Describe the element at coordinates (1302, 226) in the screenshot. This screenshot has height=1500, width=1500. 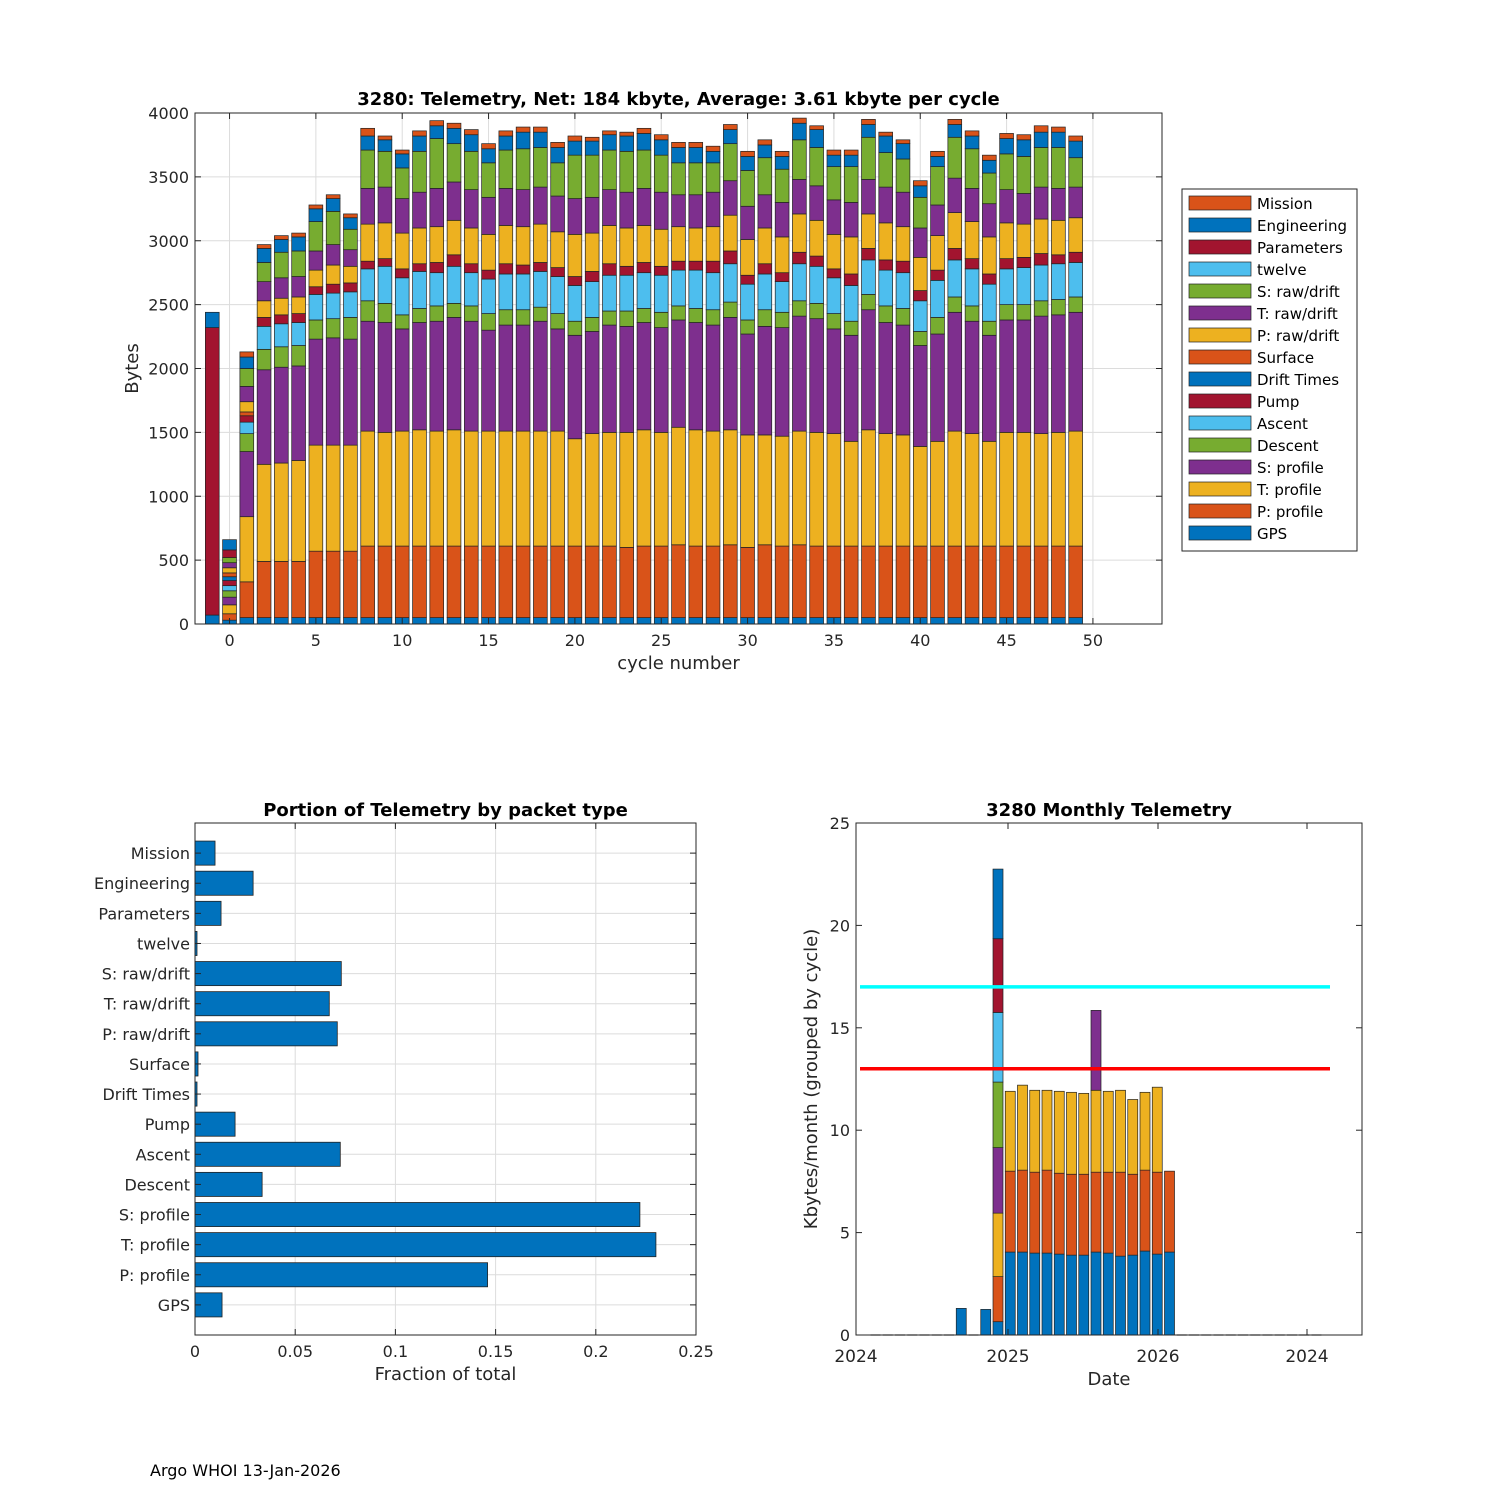
I see `legend-label: Engineering` at that location.